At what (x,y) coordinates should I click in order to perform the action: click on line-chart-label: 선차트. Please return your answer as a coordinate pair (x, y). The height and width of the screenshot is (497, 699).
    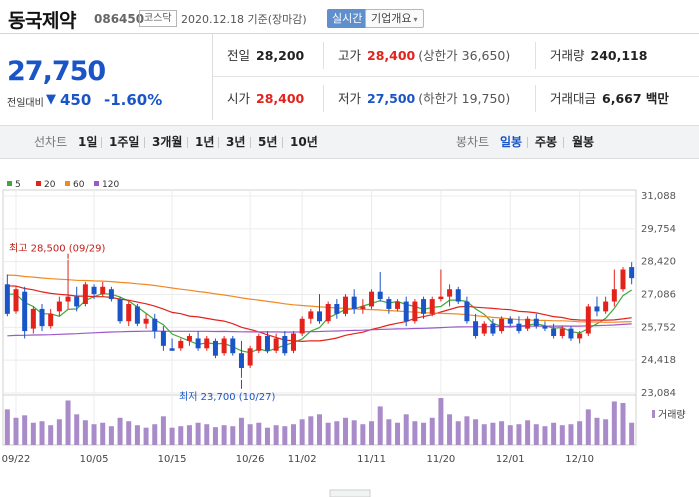
    Looking at the image, I should click on (51, 142).